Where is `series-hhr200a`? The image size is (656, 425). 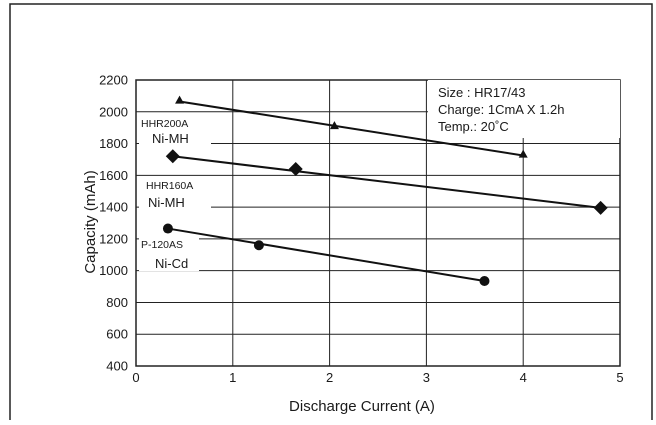
series-hhr200a is located at coordinates (351, 126).